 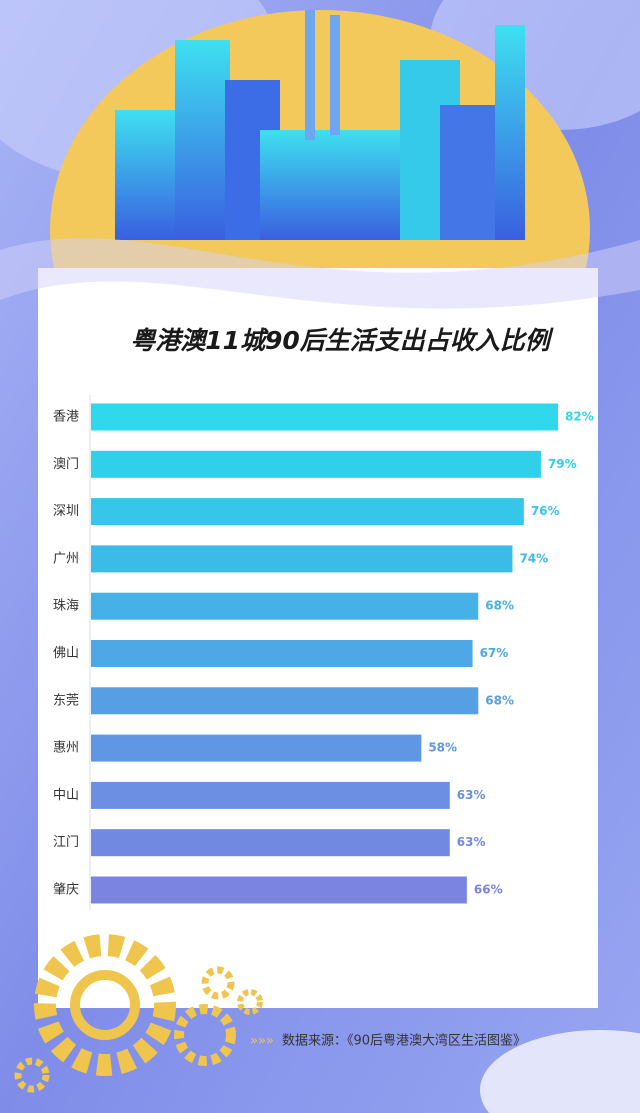 I want to click on category-label: 香港, so click(x=66, y=417).